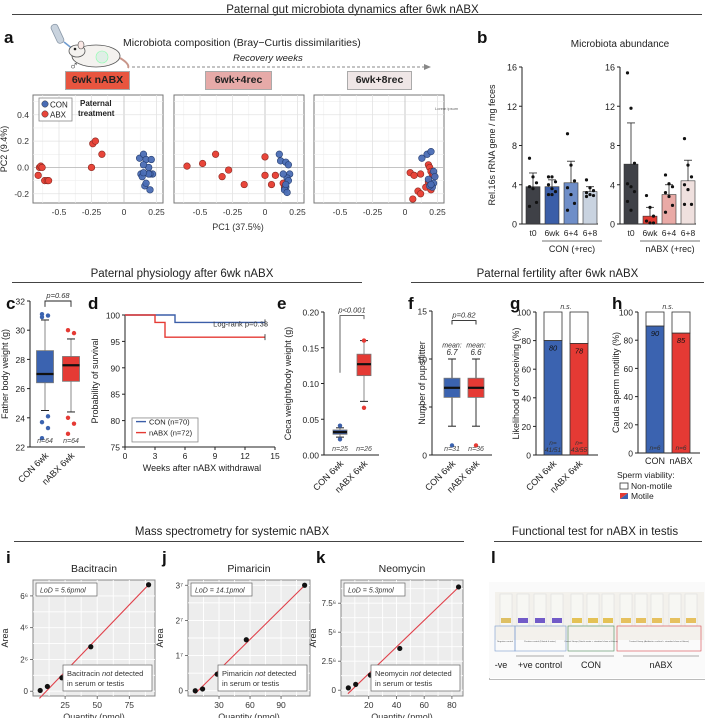 The width and height of the screenshot is (705, 718). What do you see at coordinates (21, 418) in the screenshot?
I see `y-tick-label: 24` at bounding box center [21, 418].